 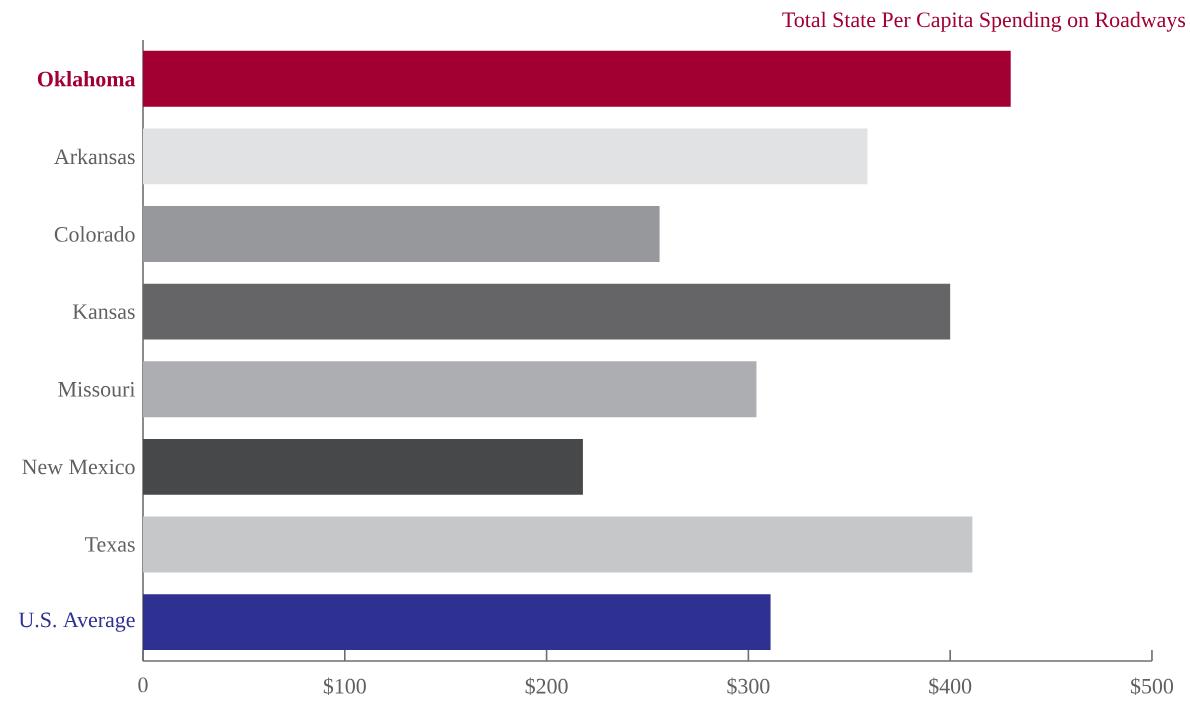 I want to click on y-tick-label: Missouri, so click(x=97, y=389).